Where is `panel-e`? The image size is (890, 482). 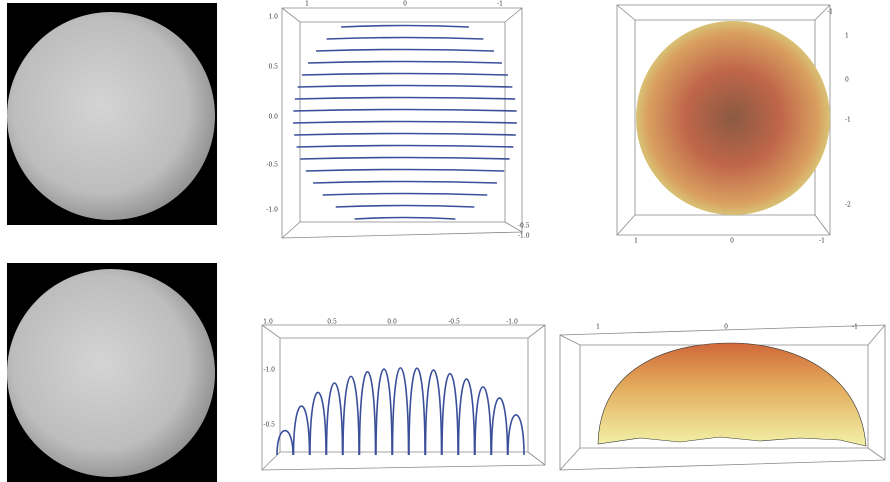
panel-e is located at coordinates (403, 397).